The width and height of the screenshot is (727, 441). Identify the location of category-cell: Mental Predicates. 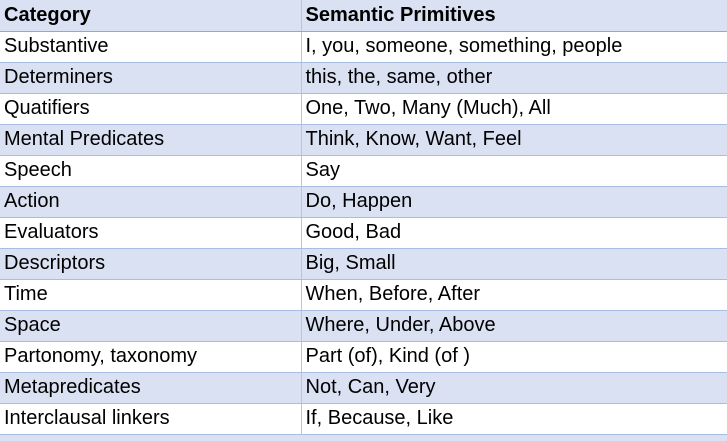
(151, 140).